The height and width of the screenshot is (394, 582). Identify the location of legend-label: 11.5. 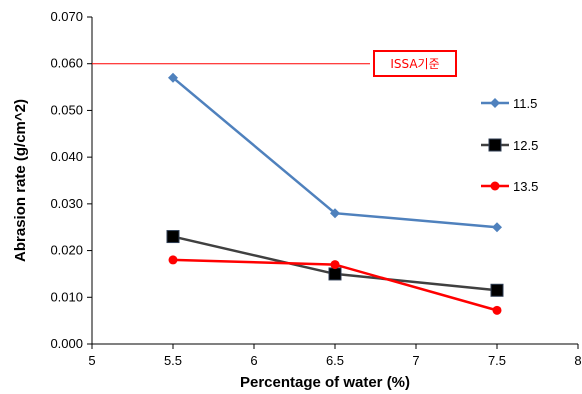
(525, 103).